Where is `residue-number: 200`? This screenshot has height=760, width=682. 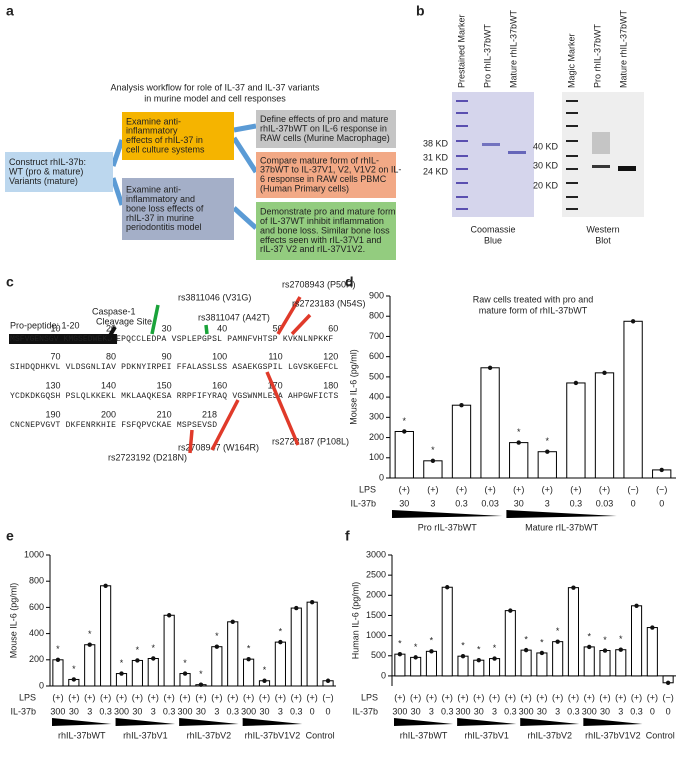 residue-number: 200 is located at coordinates (108, 414).